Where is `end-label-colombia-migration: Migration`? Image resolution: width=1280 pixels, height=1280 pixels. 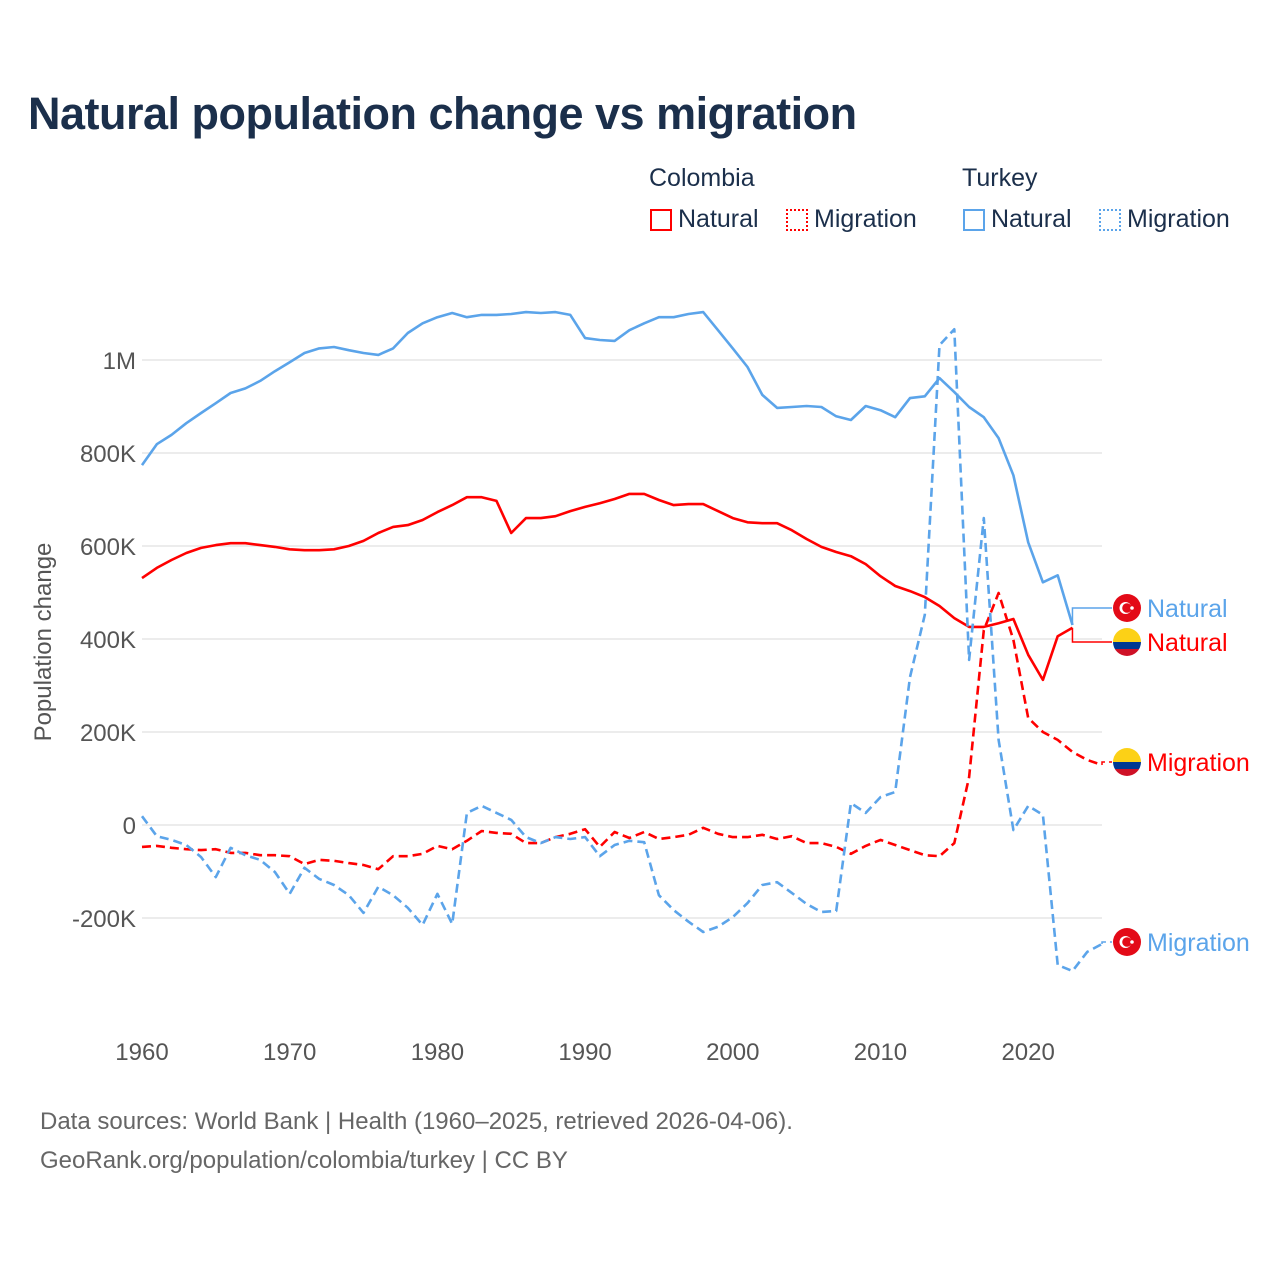
end-label-colombia-migration: Migration is located at coordinates (1175, 762).